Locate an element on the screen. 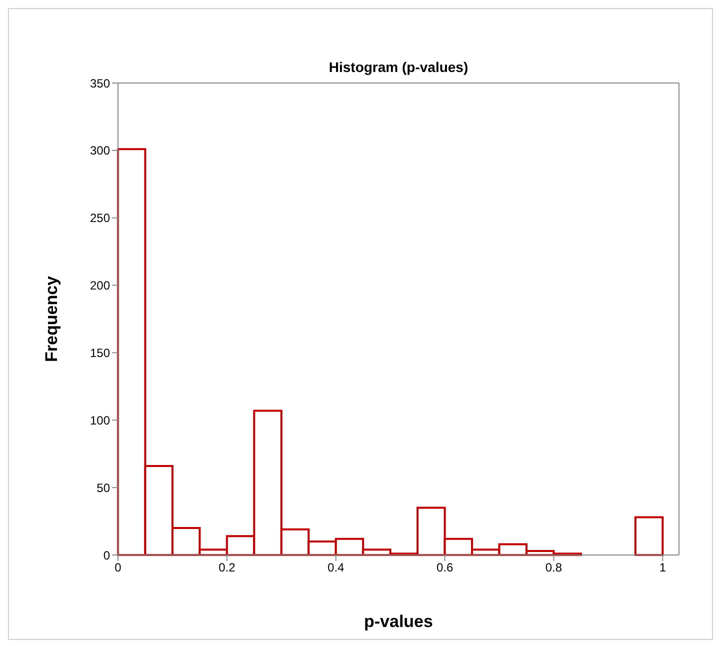 The image size is (719, 646). y-tick-label: 200 is located at coordinates (100, 285).